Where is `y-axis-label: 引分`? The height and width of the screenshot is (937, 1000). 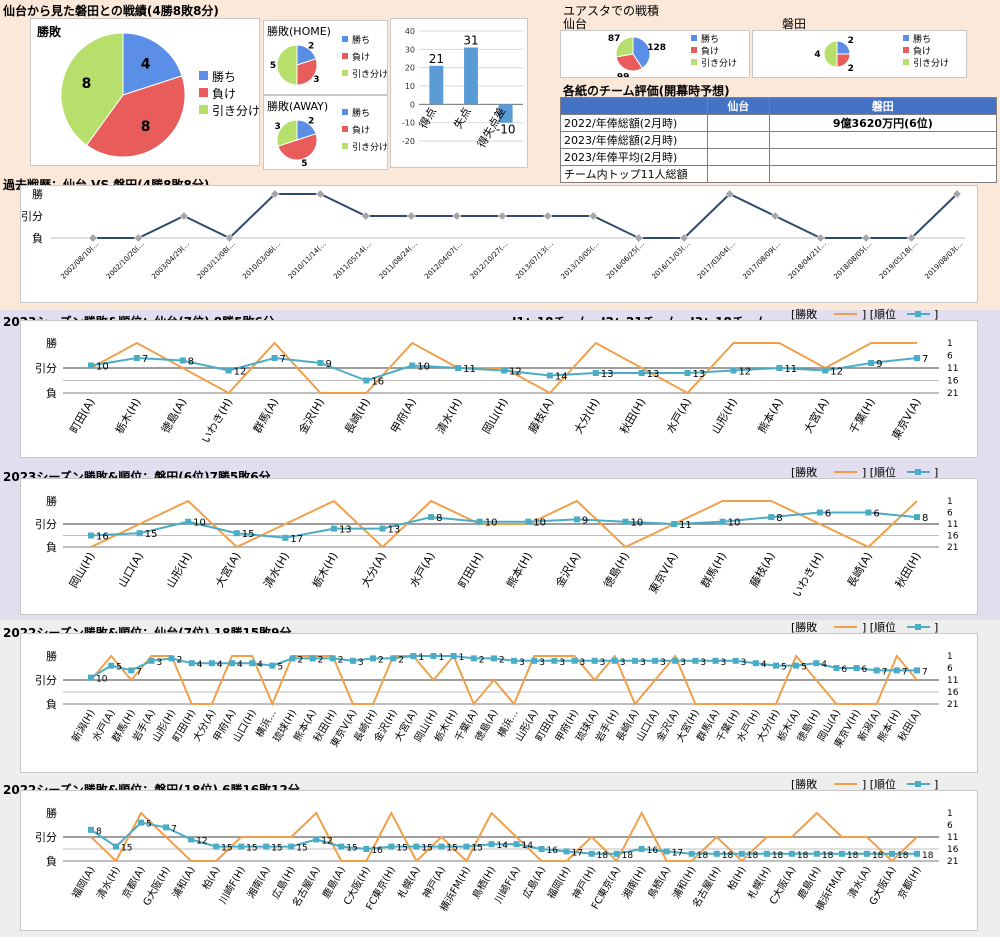 y-axis-label: 引分 is located at coordinates (46, 680).